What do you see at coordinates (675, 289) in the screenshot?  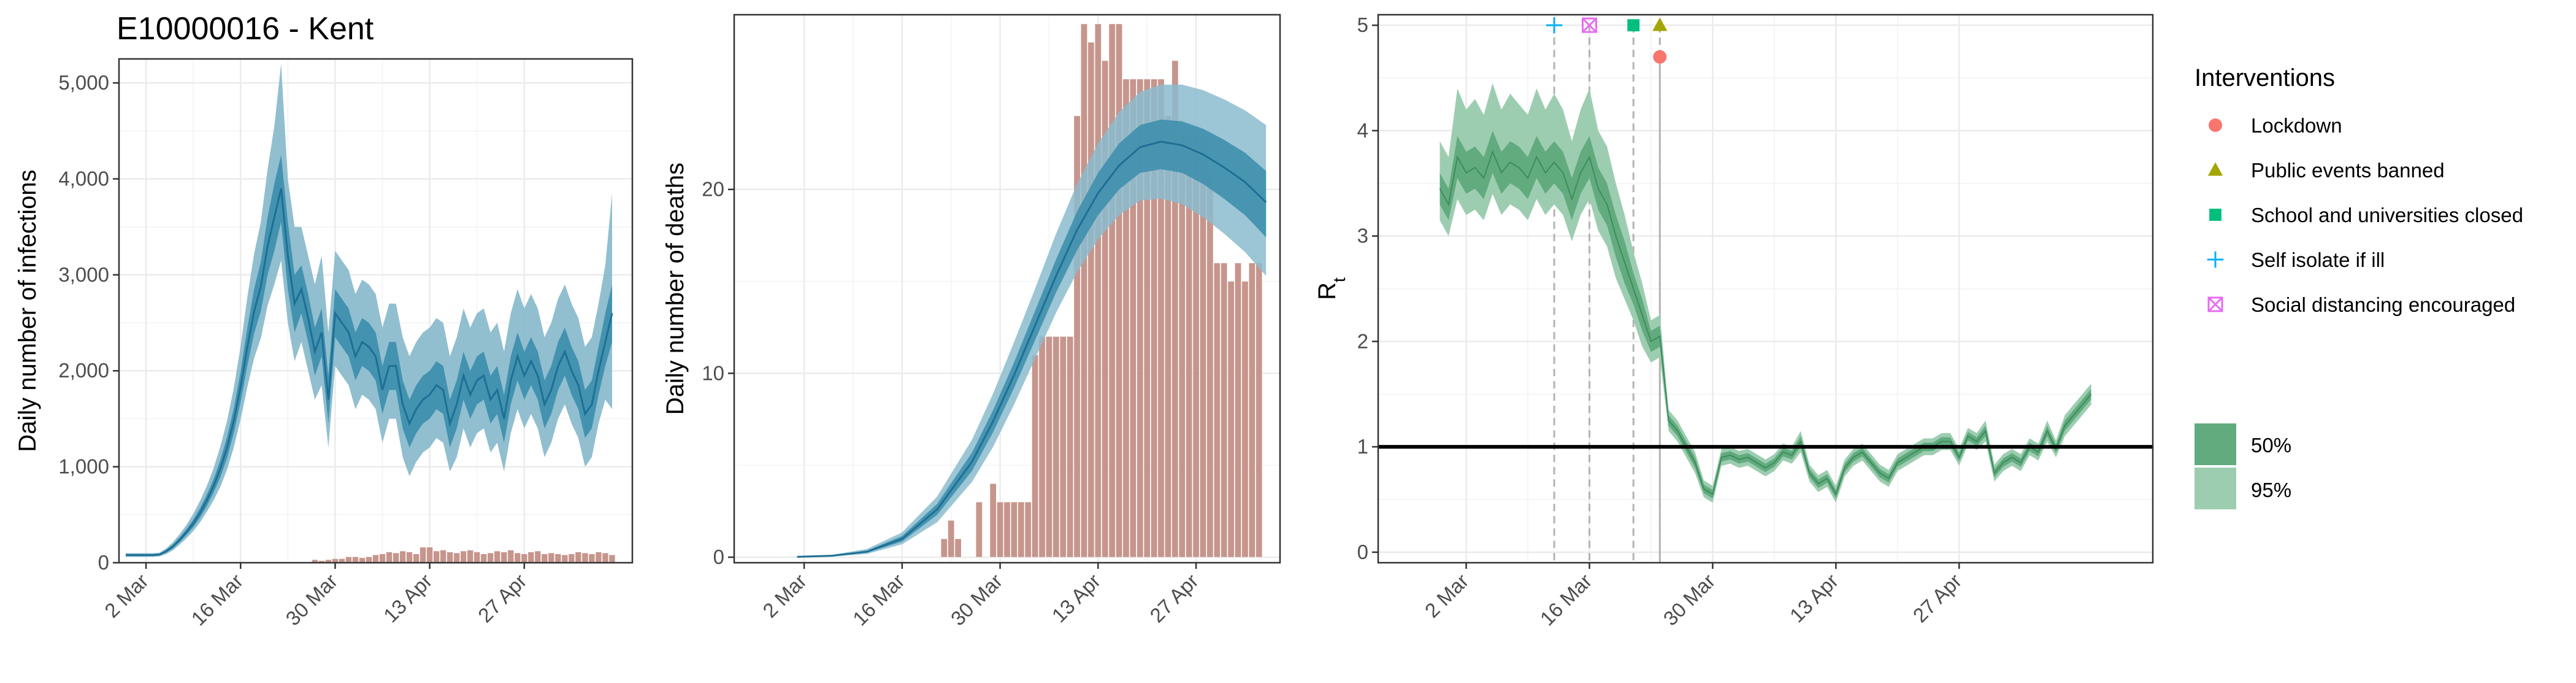 I see `deaths-y-axis-title: Daily number of deaths` at bounding box center [675, 289].